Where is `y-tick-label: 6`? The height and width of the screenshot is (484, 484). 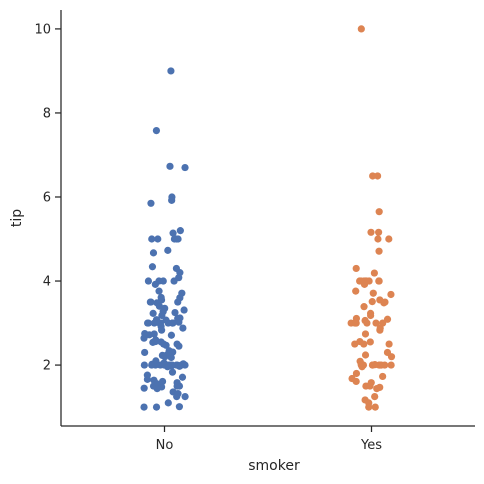 y-tick-label: 6 is located at coordinates (47, 197).